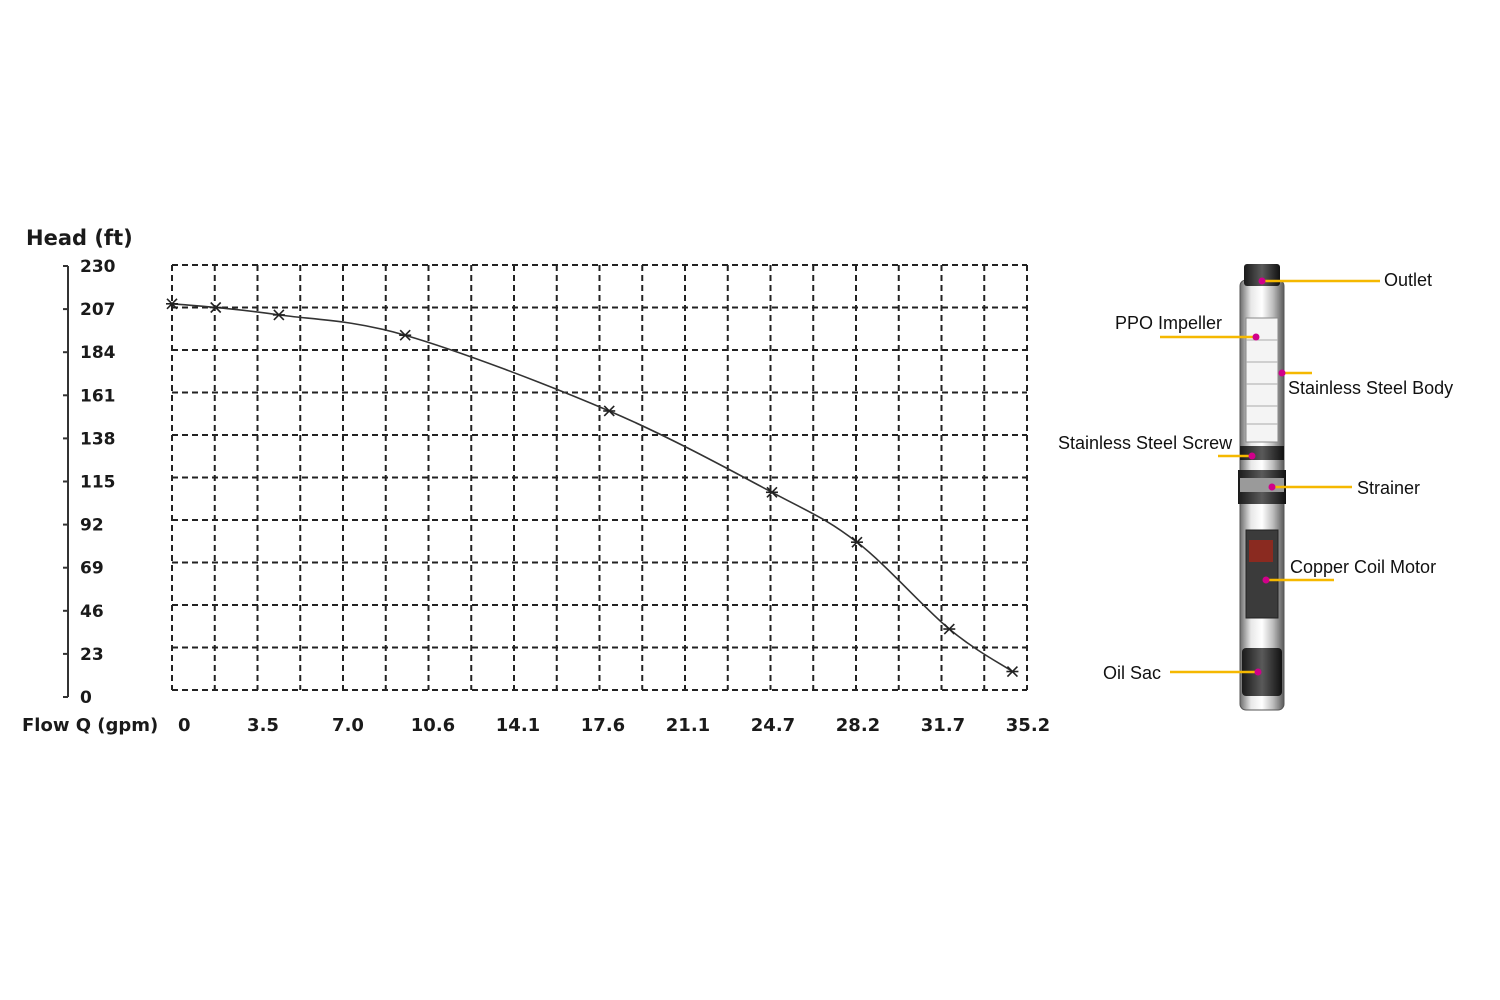  Describe the element at coordinates (98, 353) in the screenshot. I see `y-tick-label: 184` at that location.